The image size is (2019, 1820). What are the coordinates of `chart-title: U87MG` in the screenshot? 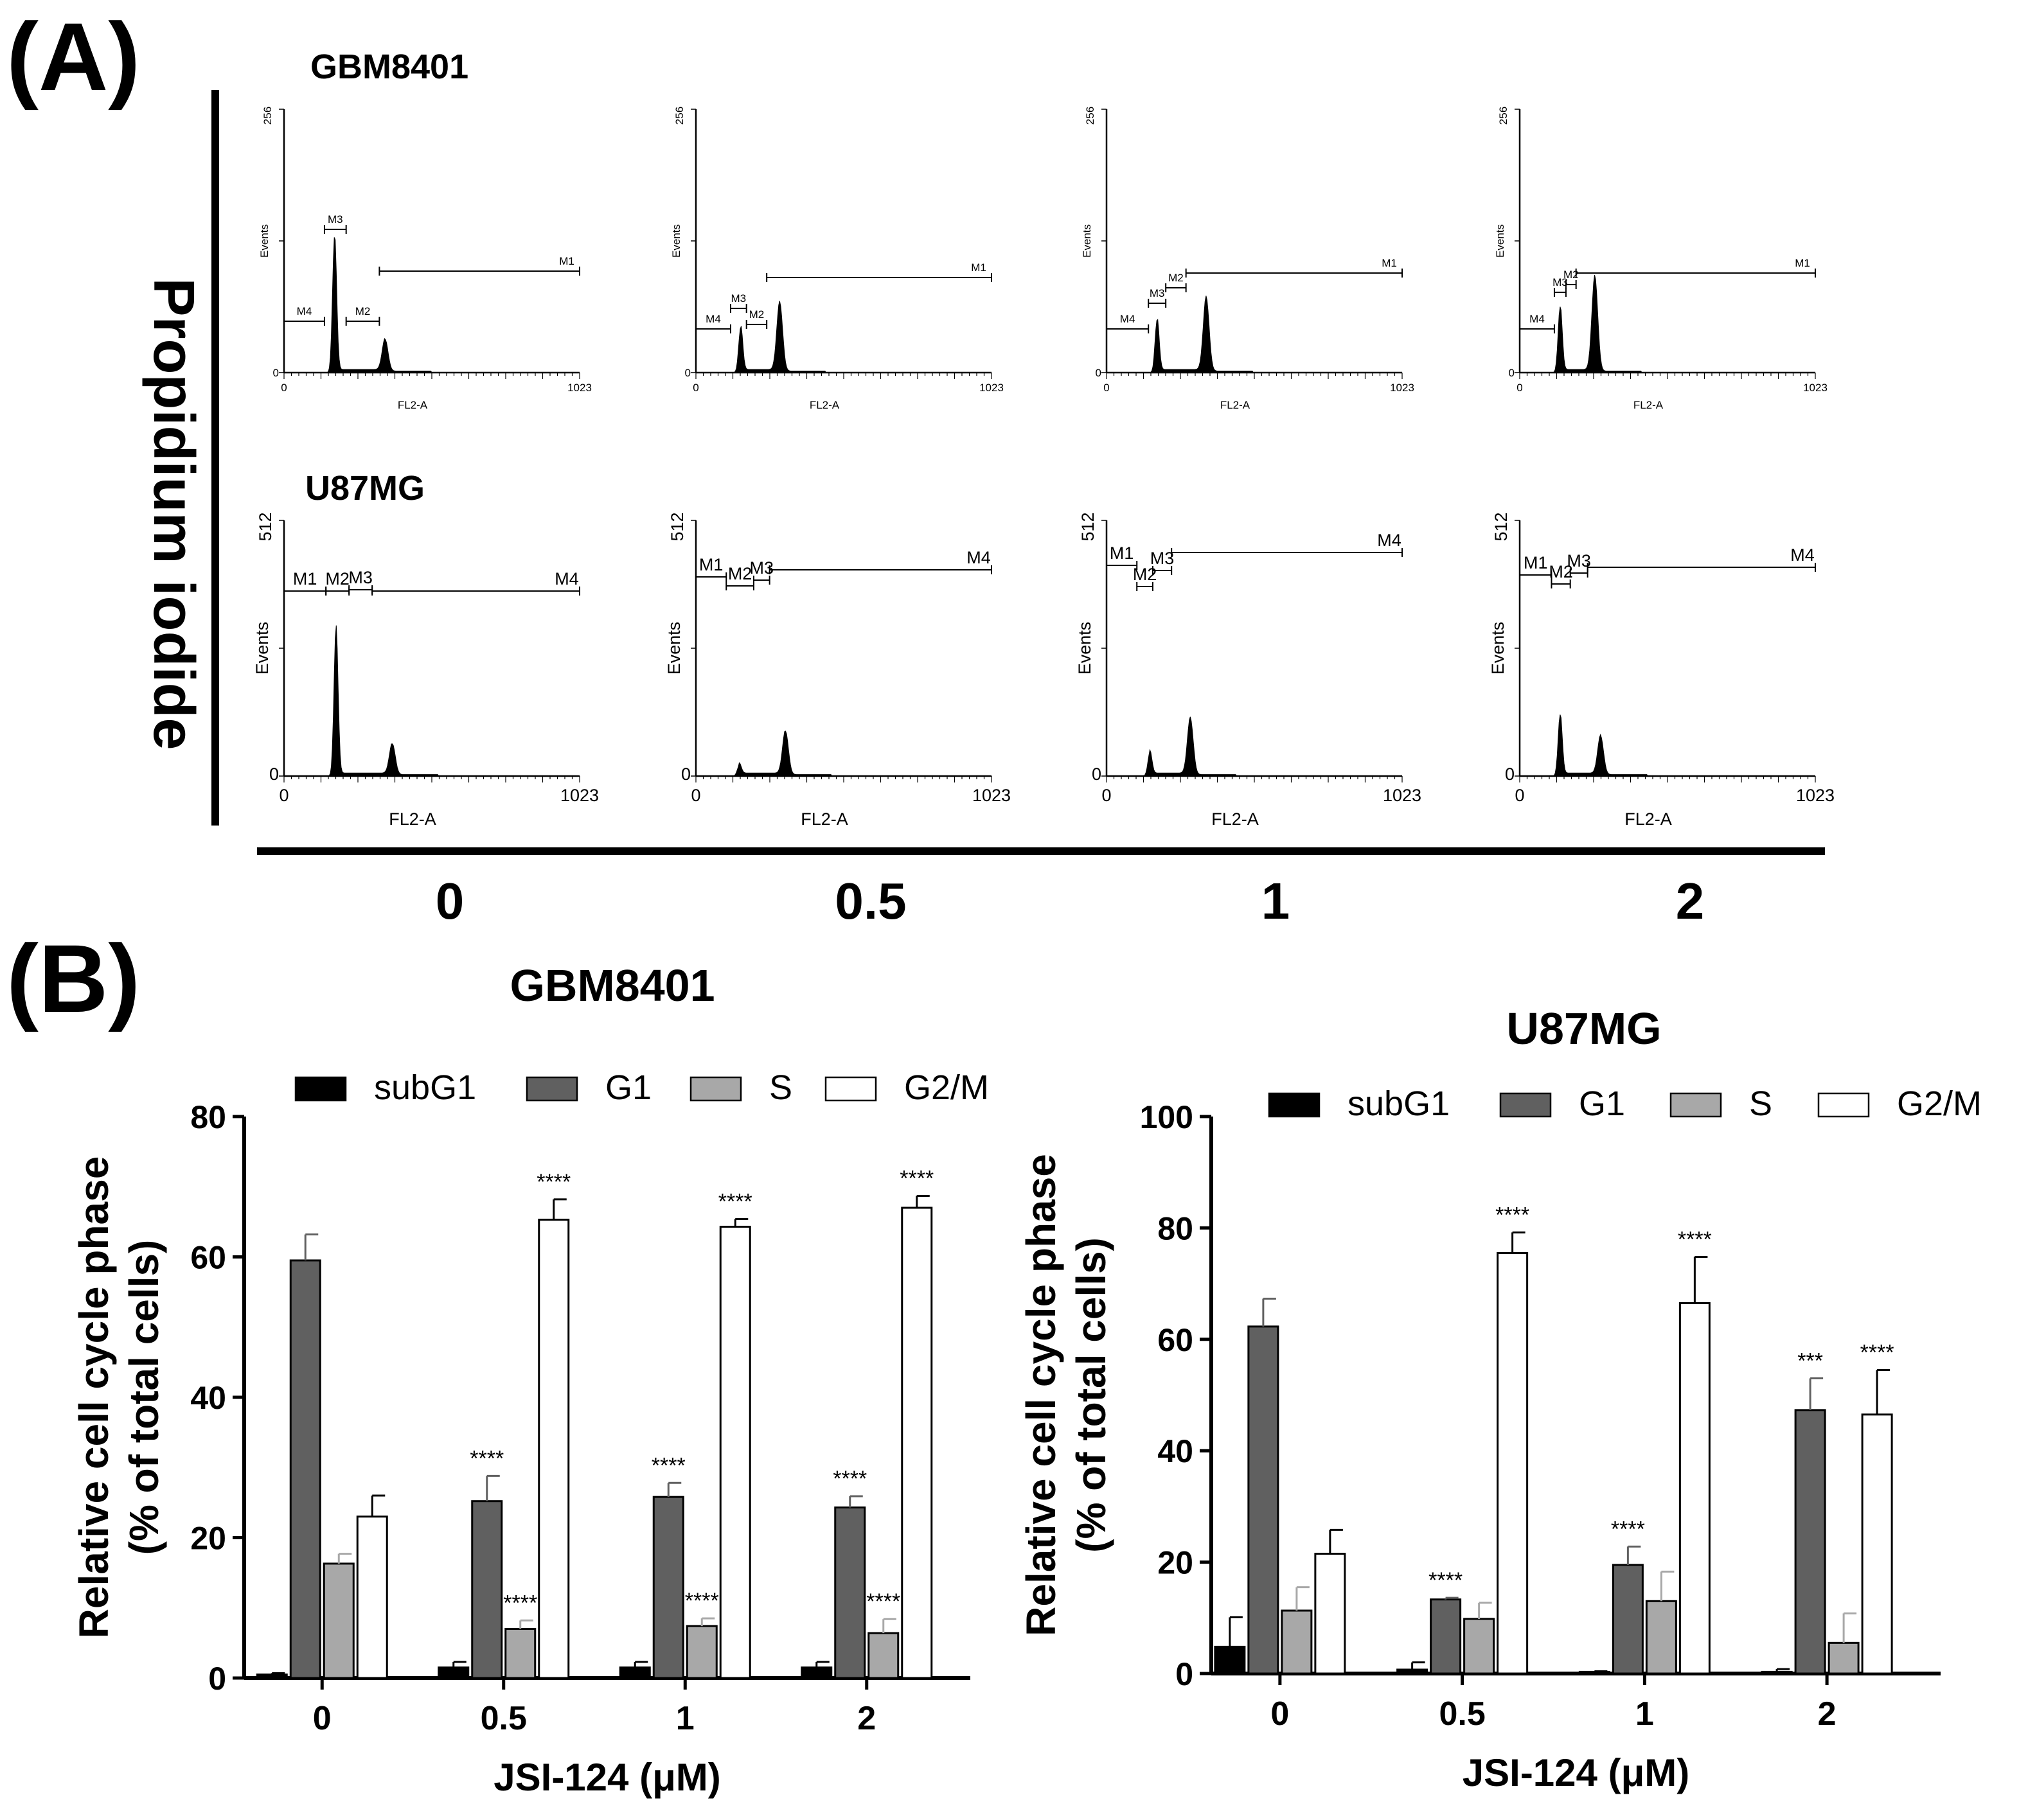 It's located at (1583, 1028).